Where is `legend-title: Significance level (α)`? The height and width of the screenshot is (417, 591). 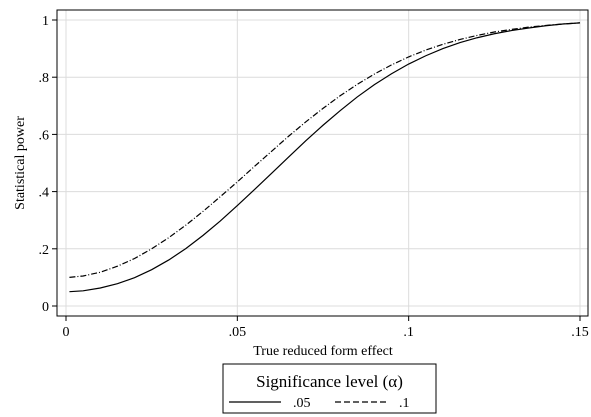 legend-title: Significance level (α) is located at coordinates (329, 381).